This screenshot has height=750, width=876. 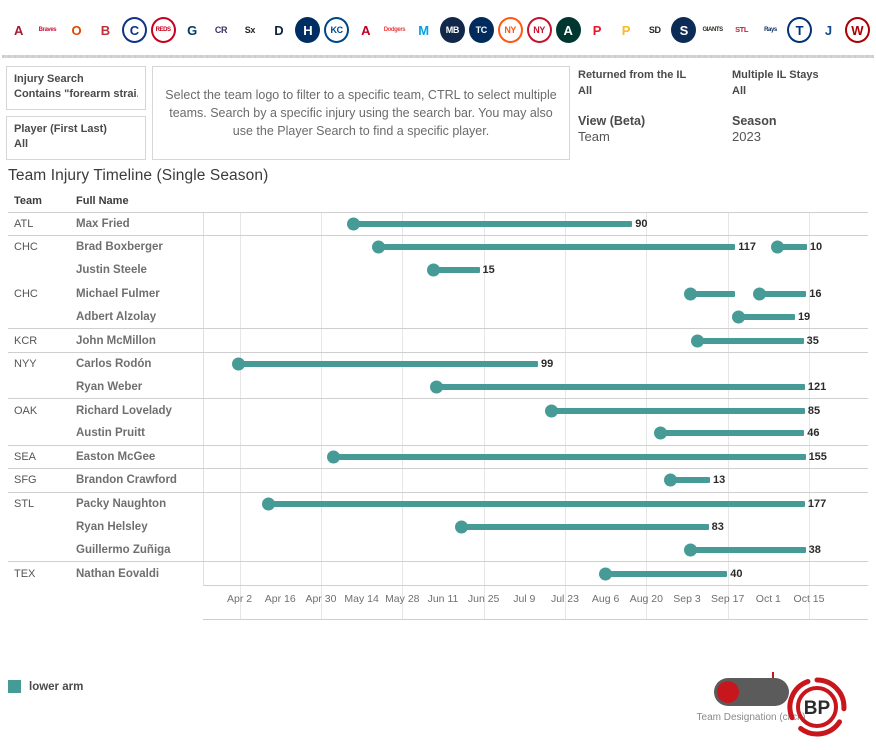 I want to click on player-search-filter: Player (First Last) All, so click(x=76, y=138).